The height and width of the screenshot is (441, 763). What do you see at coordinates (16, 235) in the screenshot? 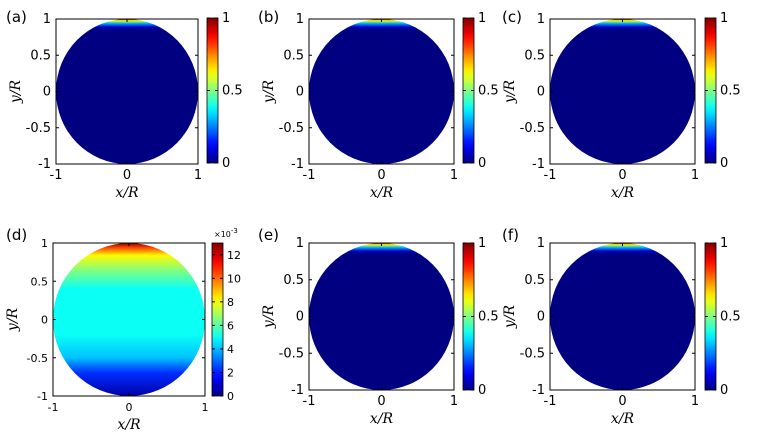
I see `panel-label: (d)` at bounding box center [16, 235].